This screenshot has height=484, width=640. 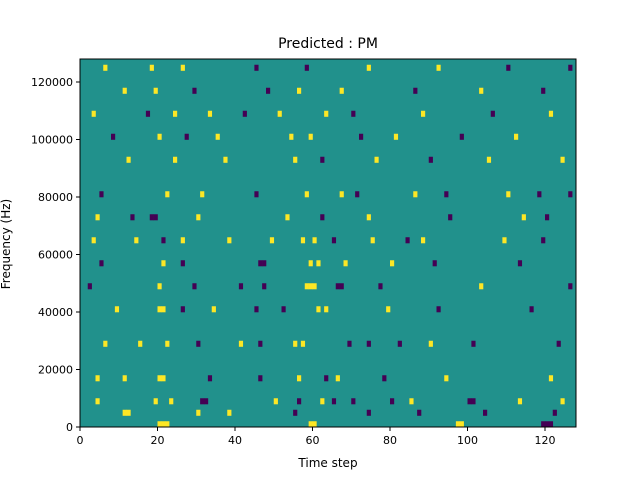 I want to click on y-axis: 0 20000 40000 60000 80000 100000 120000, so click(x=55, y=255).